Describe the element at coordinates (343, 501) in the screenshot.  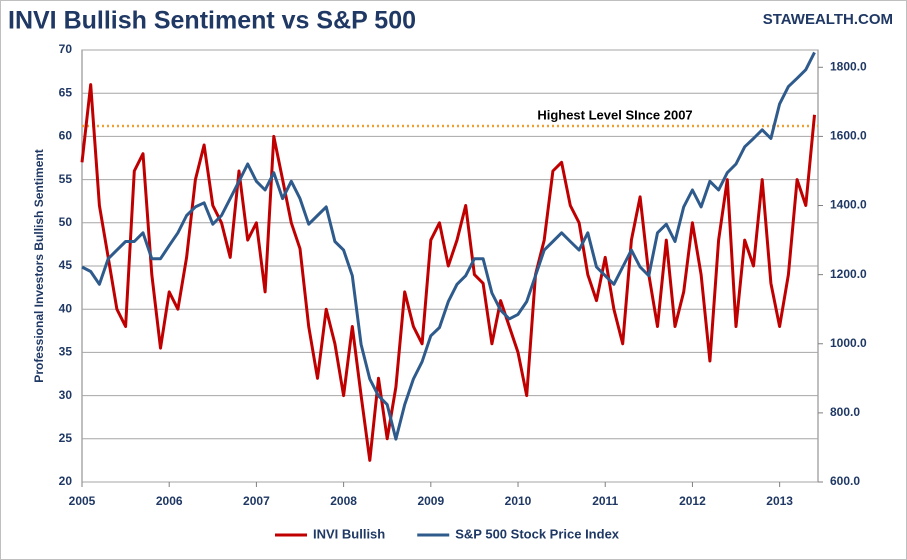
I see `x-tick-label: 2008` at that location.